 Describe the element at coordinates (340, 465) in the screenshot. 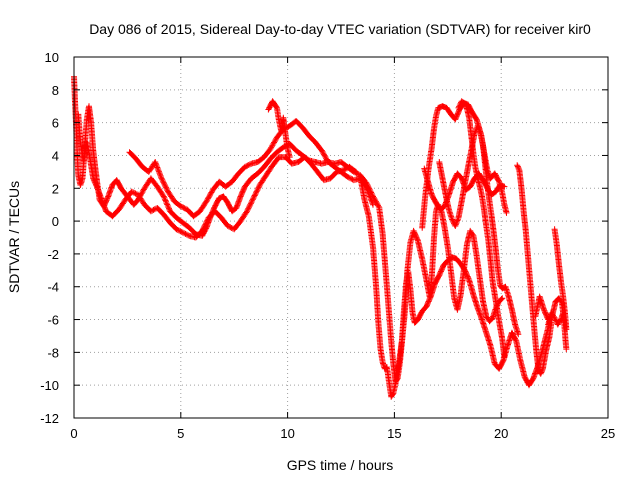

I see `x-axis-label: GPS time / hours` at that location.